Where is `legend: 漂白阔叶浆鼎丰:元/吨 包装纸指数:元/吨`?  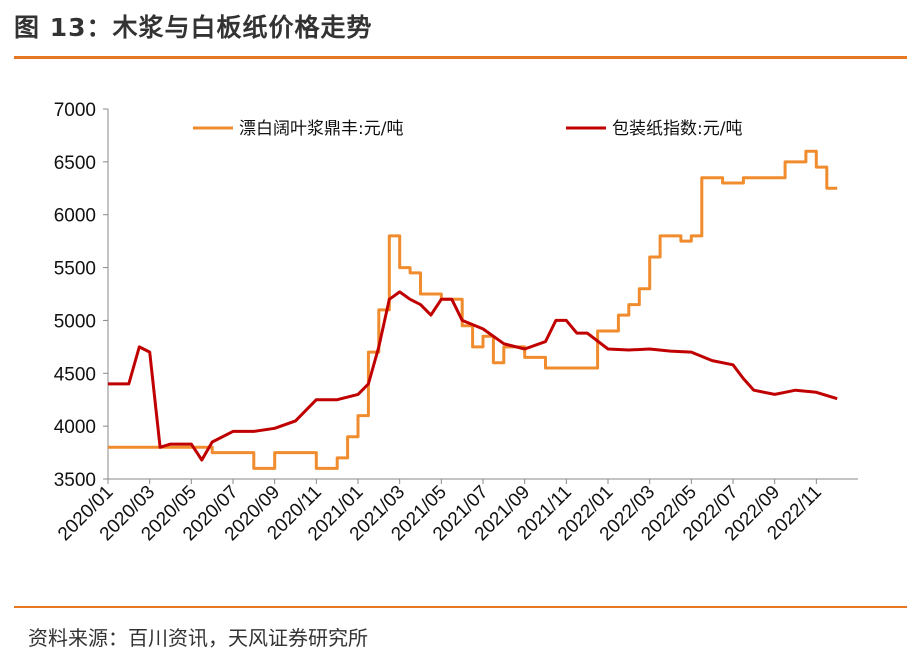 legend: 漂白阔叶浆鼎丰:元/吨 包装纸指数:元/吨 is located at coordinates (467, 129).